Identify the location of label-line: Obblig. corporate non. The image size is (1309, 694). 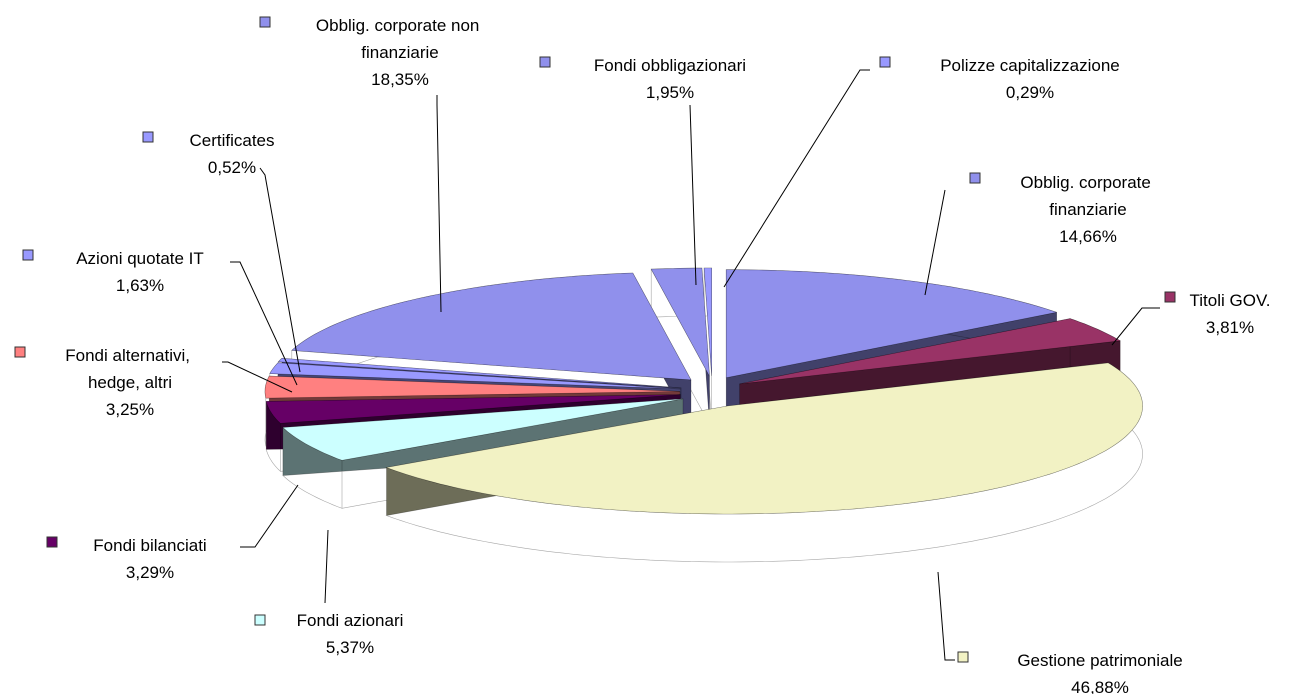
(400, 25).